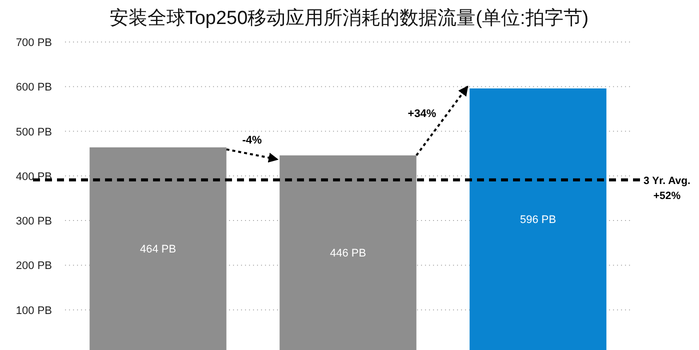  I want to click on chart-title: 安装全球Top250移动应用所消耗的数据流量(单位:拍字节), so click(349, 18).